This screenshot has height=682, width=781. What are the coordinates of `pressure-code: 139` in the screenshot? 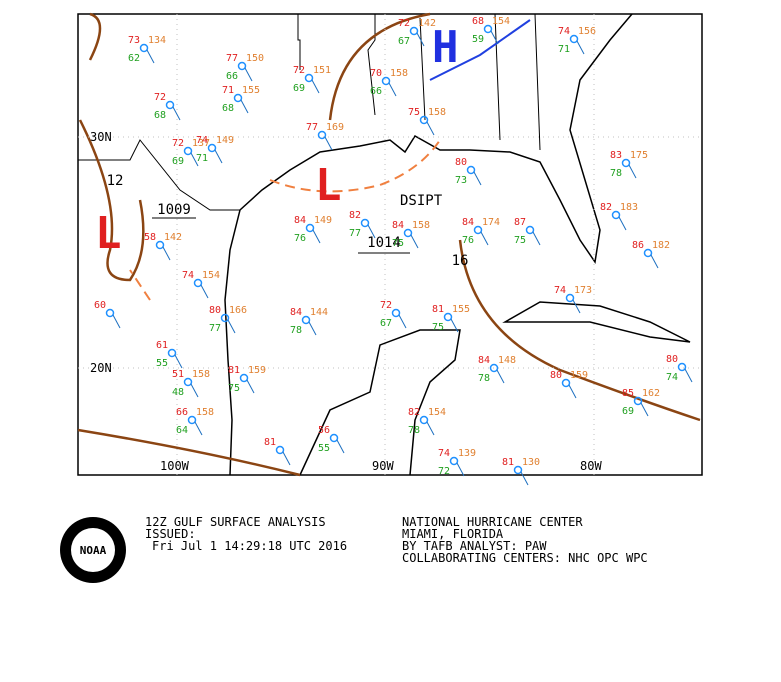 It's located at (467, 453).